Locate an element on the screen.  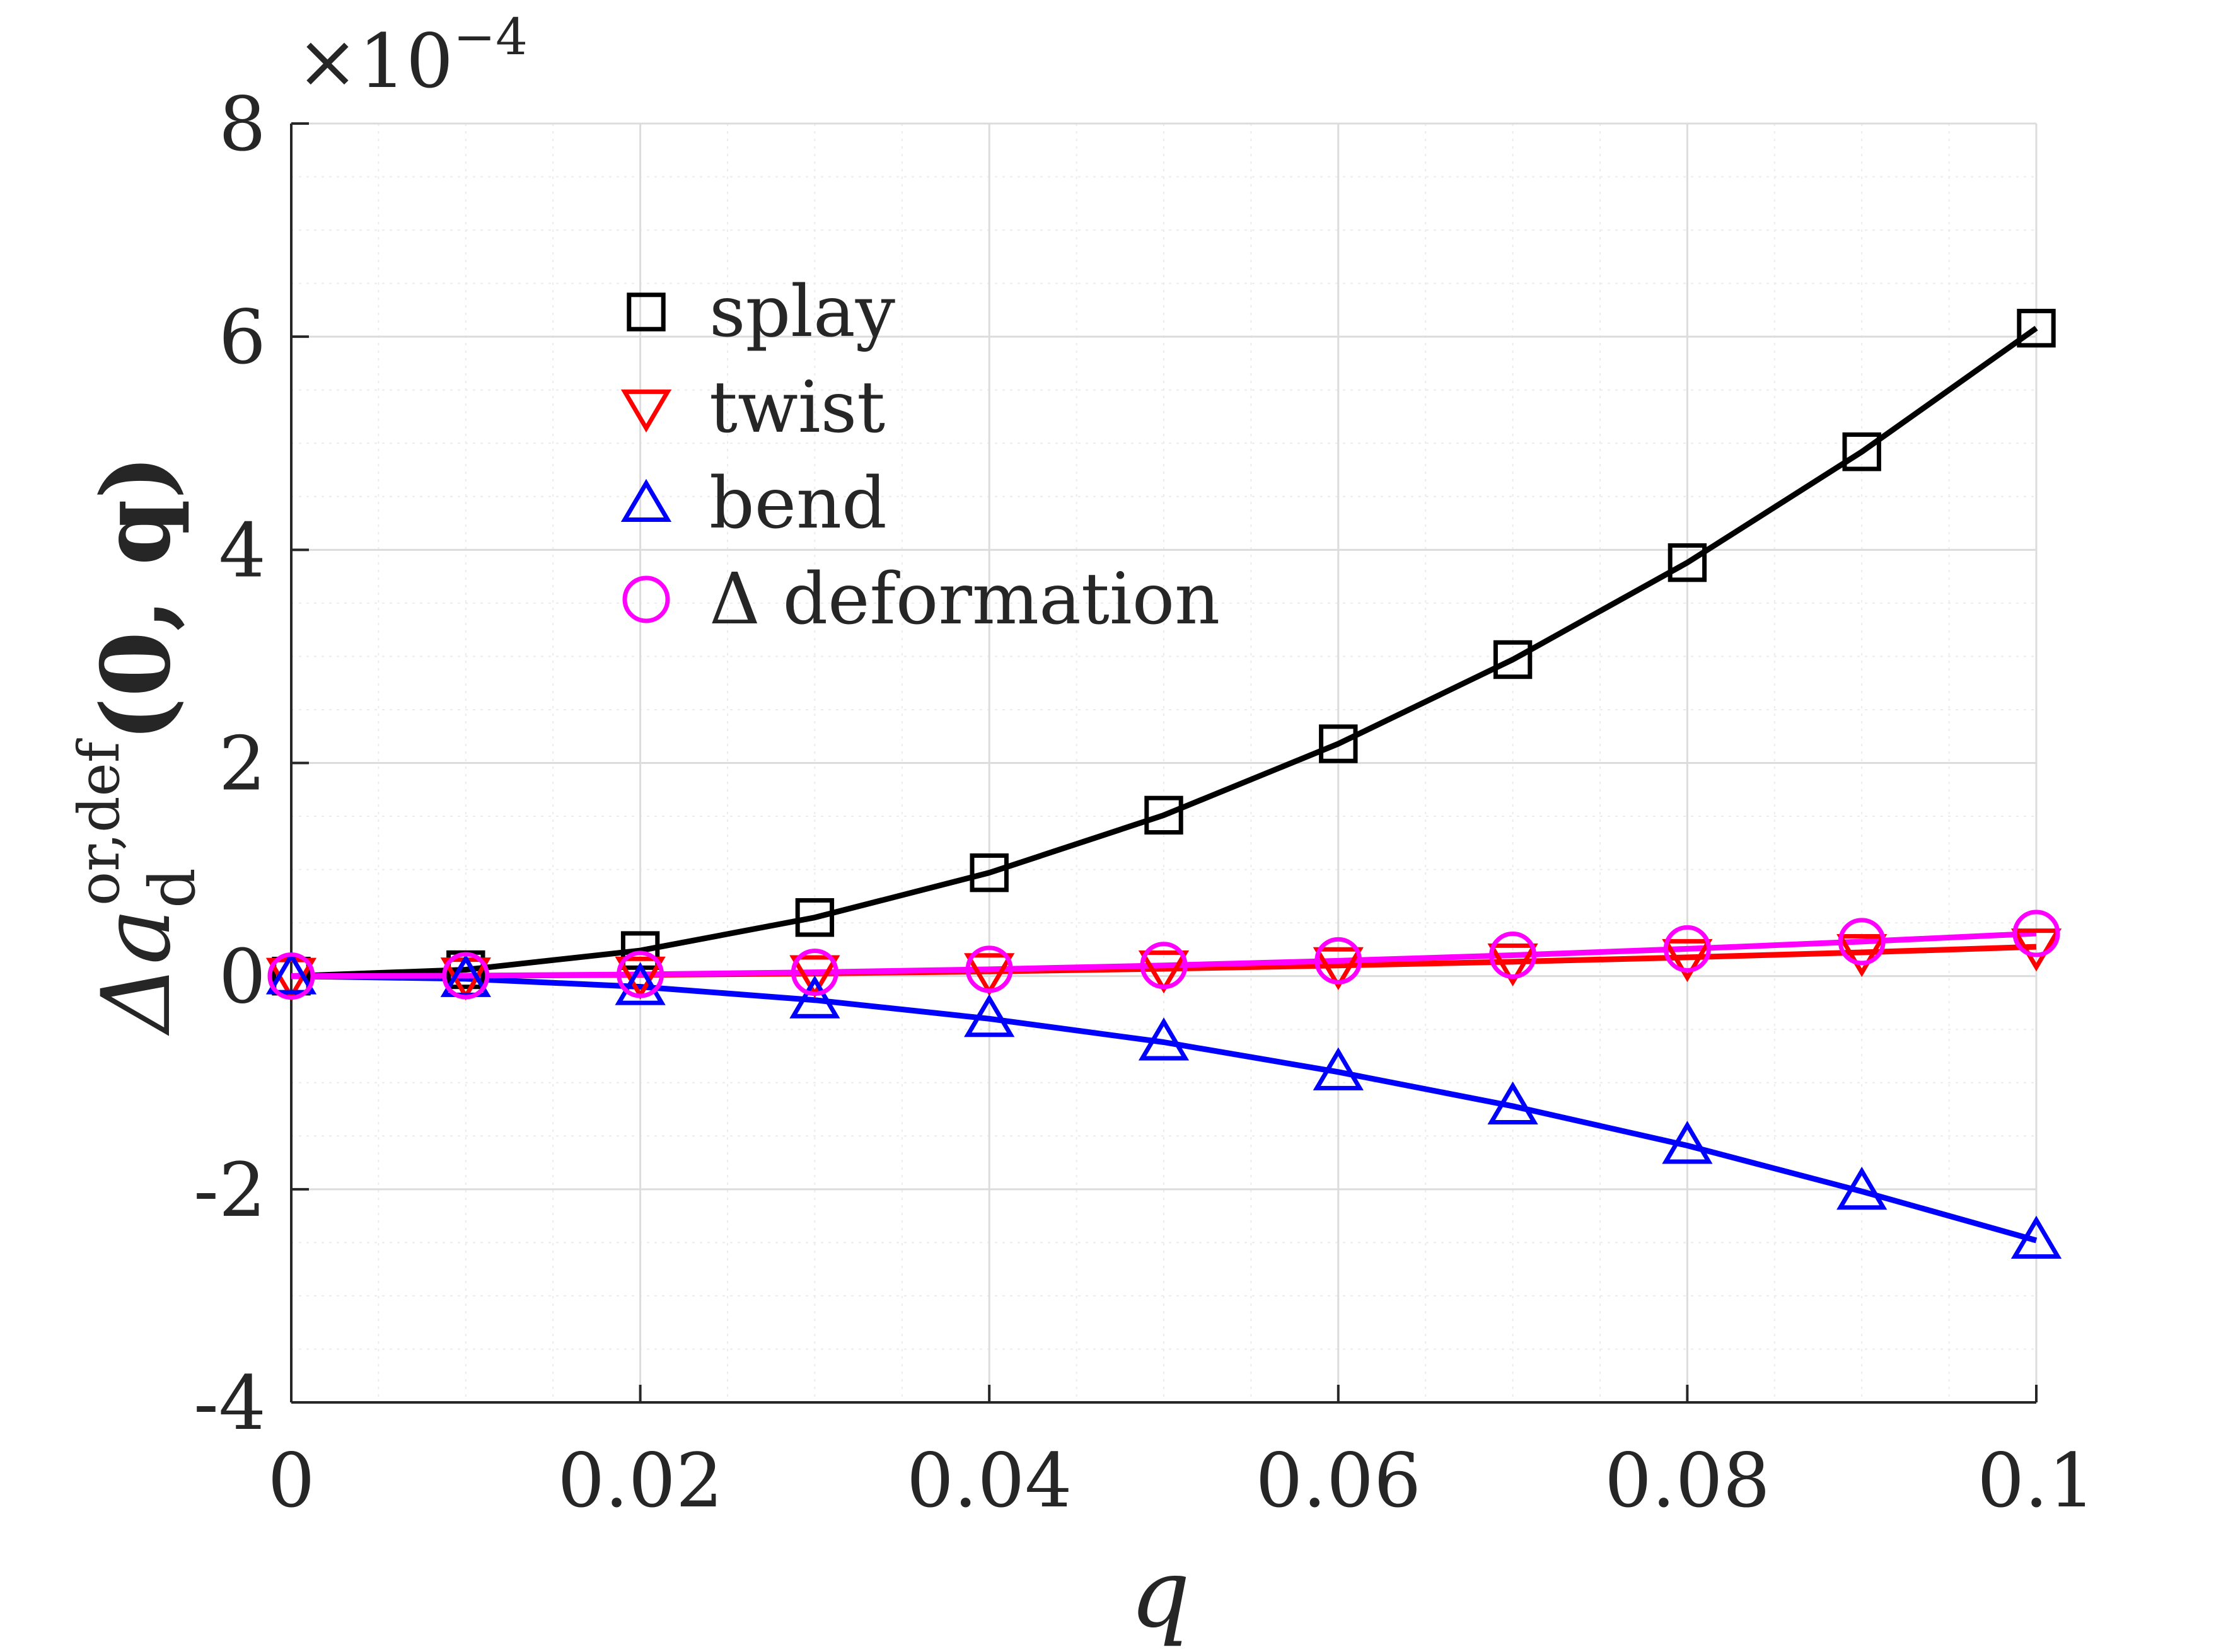
y-tick-label: -2 is located at coordinates (230, 1190).